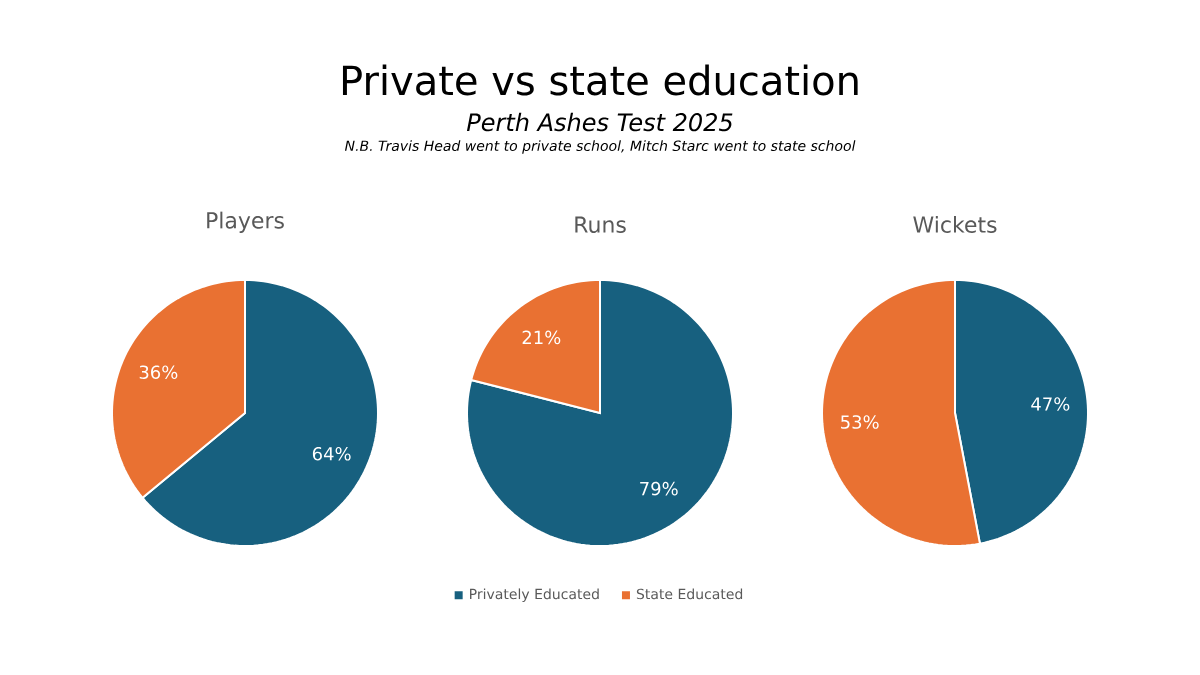 Image resolution: width=1200 pixels, height=675 pixels. Describe the element at coordinates (245, 222) in the screenshot. I see `chart-title: Players` at that location.